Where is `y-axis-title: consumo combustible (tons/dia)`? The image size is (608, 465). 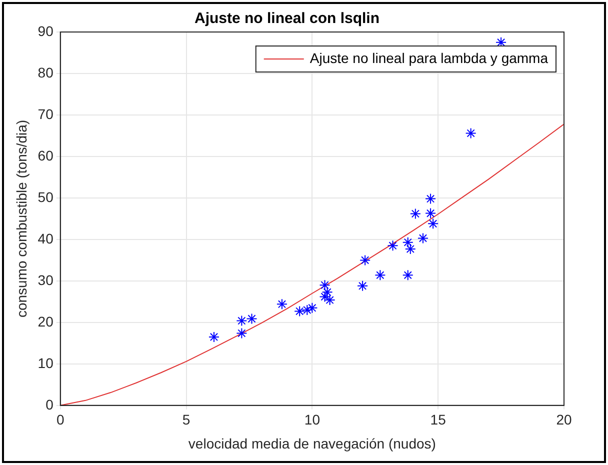
y-axis-title: consumo combustible (tons/dia) is located at coordinates (21, 219).